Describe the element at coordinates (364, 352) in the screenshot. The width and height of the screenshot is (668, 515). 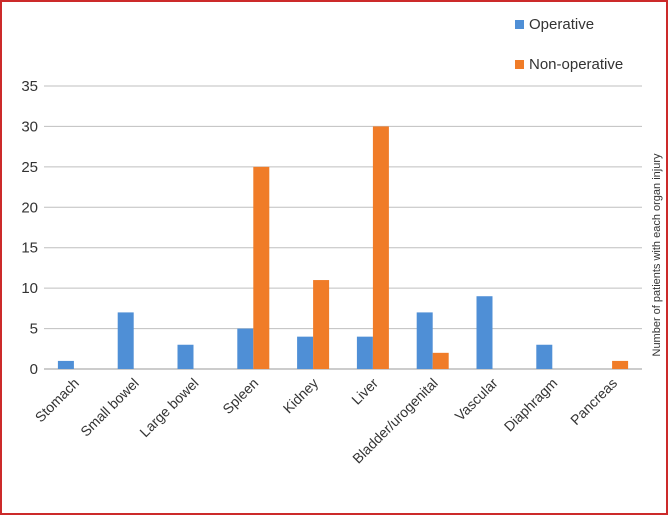
I see `bar-operative-liver` at that location.